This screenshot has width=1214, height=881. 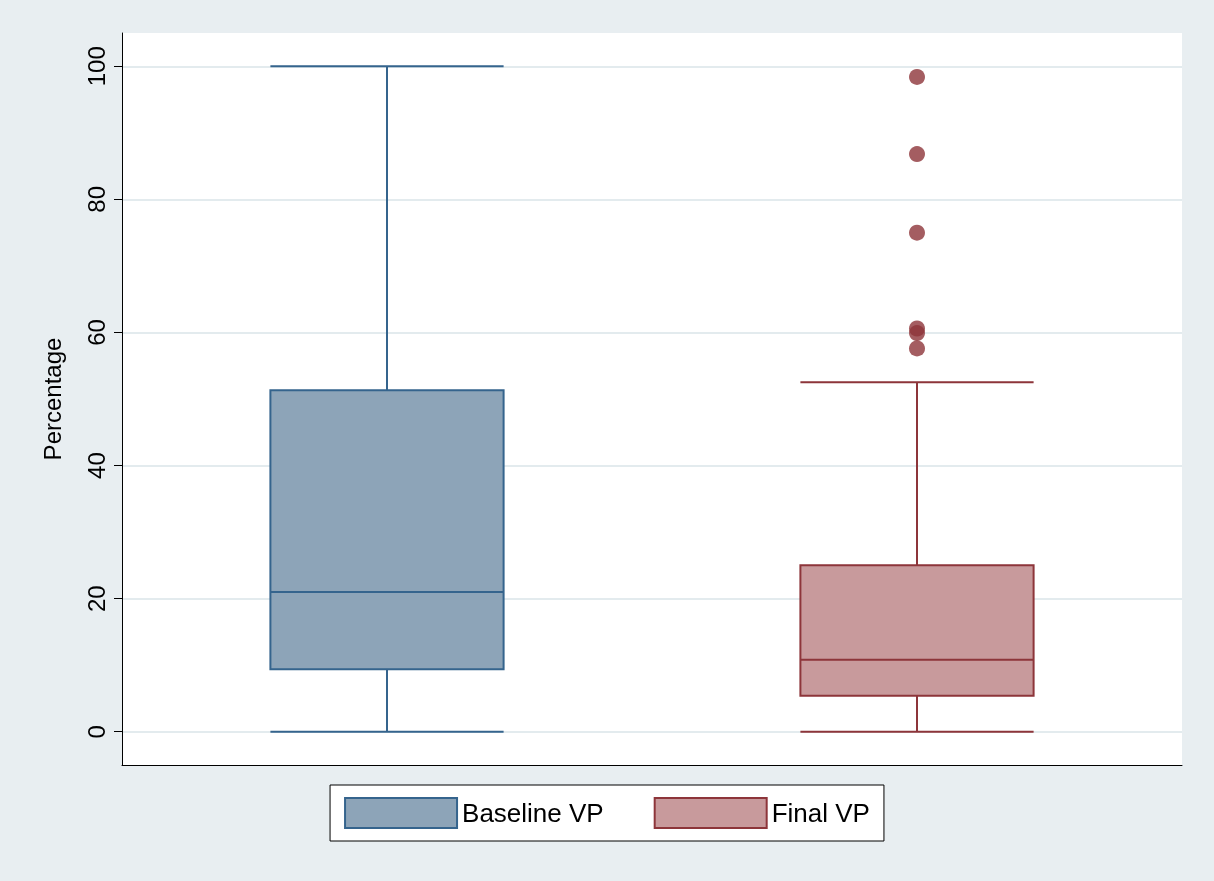 What do you see at coordinates (533, 813) in the screenshot?
I see `legend-label: Baseline VP` at bounding box center [533, 813].